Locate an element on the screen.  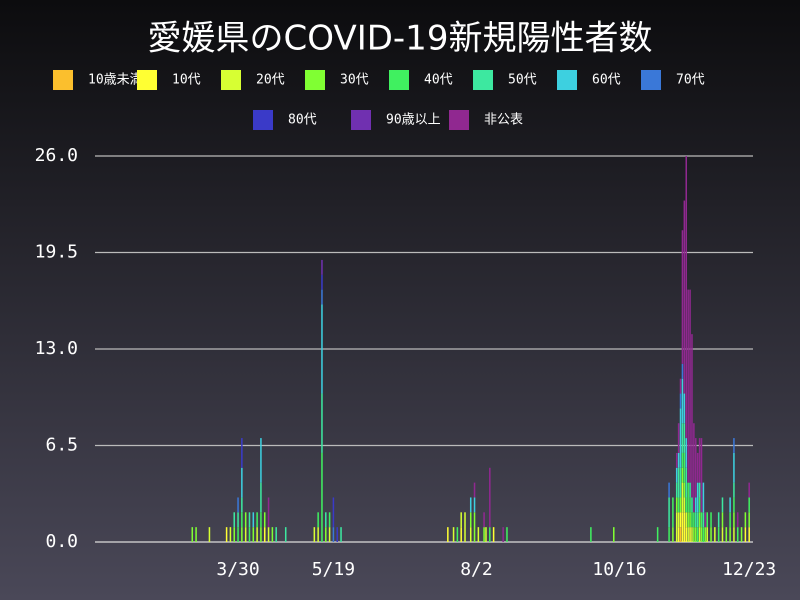
x-tick-label: 5/19 is located at coordinates (333, 569).